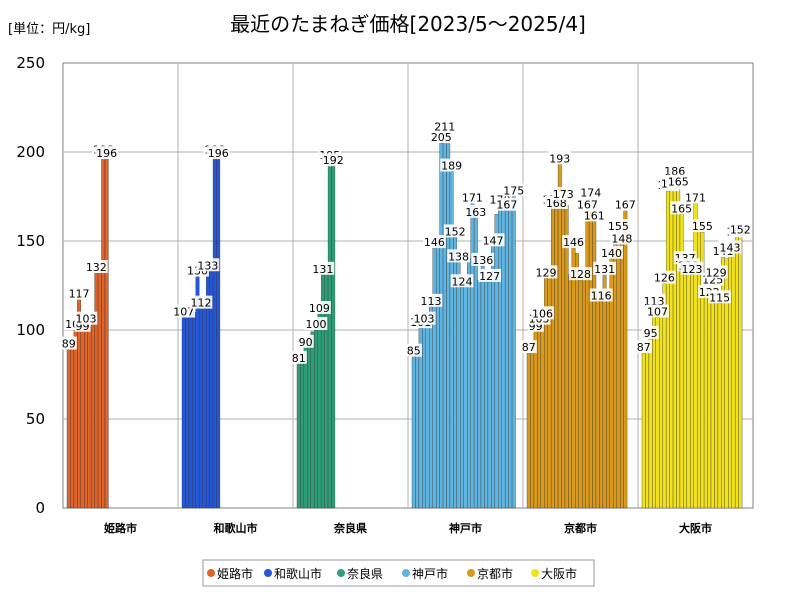  Describe the element at coordinates (200, 303) in the screenshot. I see `data-label-text: 112` at that location.